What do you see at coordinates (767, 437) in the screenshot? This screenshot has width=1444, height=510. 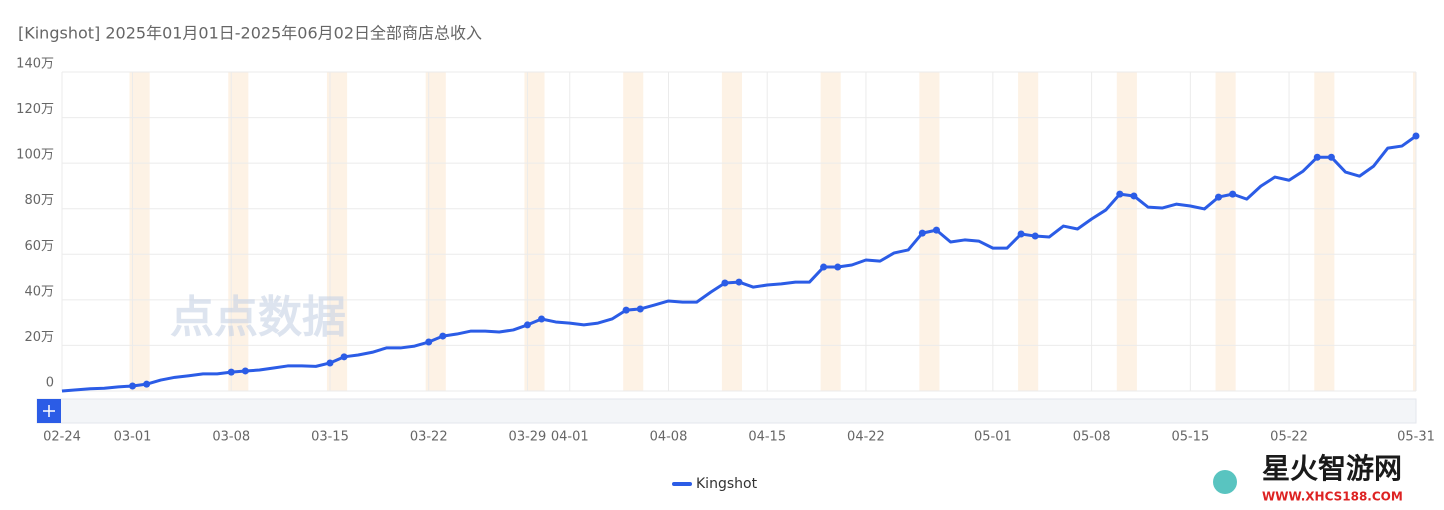 I see `x-tick-label: 04-15` at bounding box center [767, 437].